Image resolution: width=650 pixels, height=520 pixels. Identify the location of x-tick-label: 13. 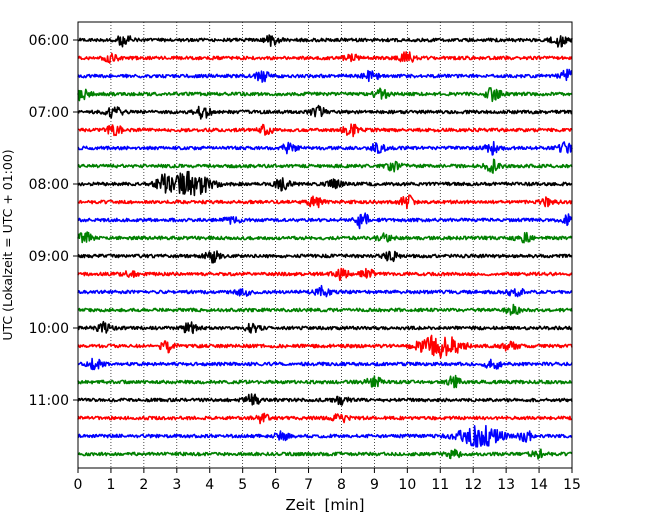
(506, 485).